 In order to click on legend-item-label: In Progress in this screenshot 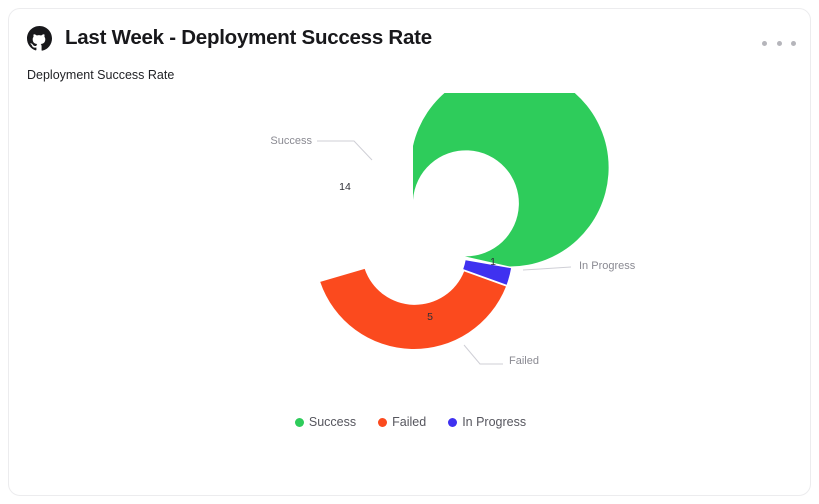, I will do `click(494, 422)`.